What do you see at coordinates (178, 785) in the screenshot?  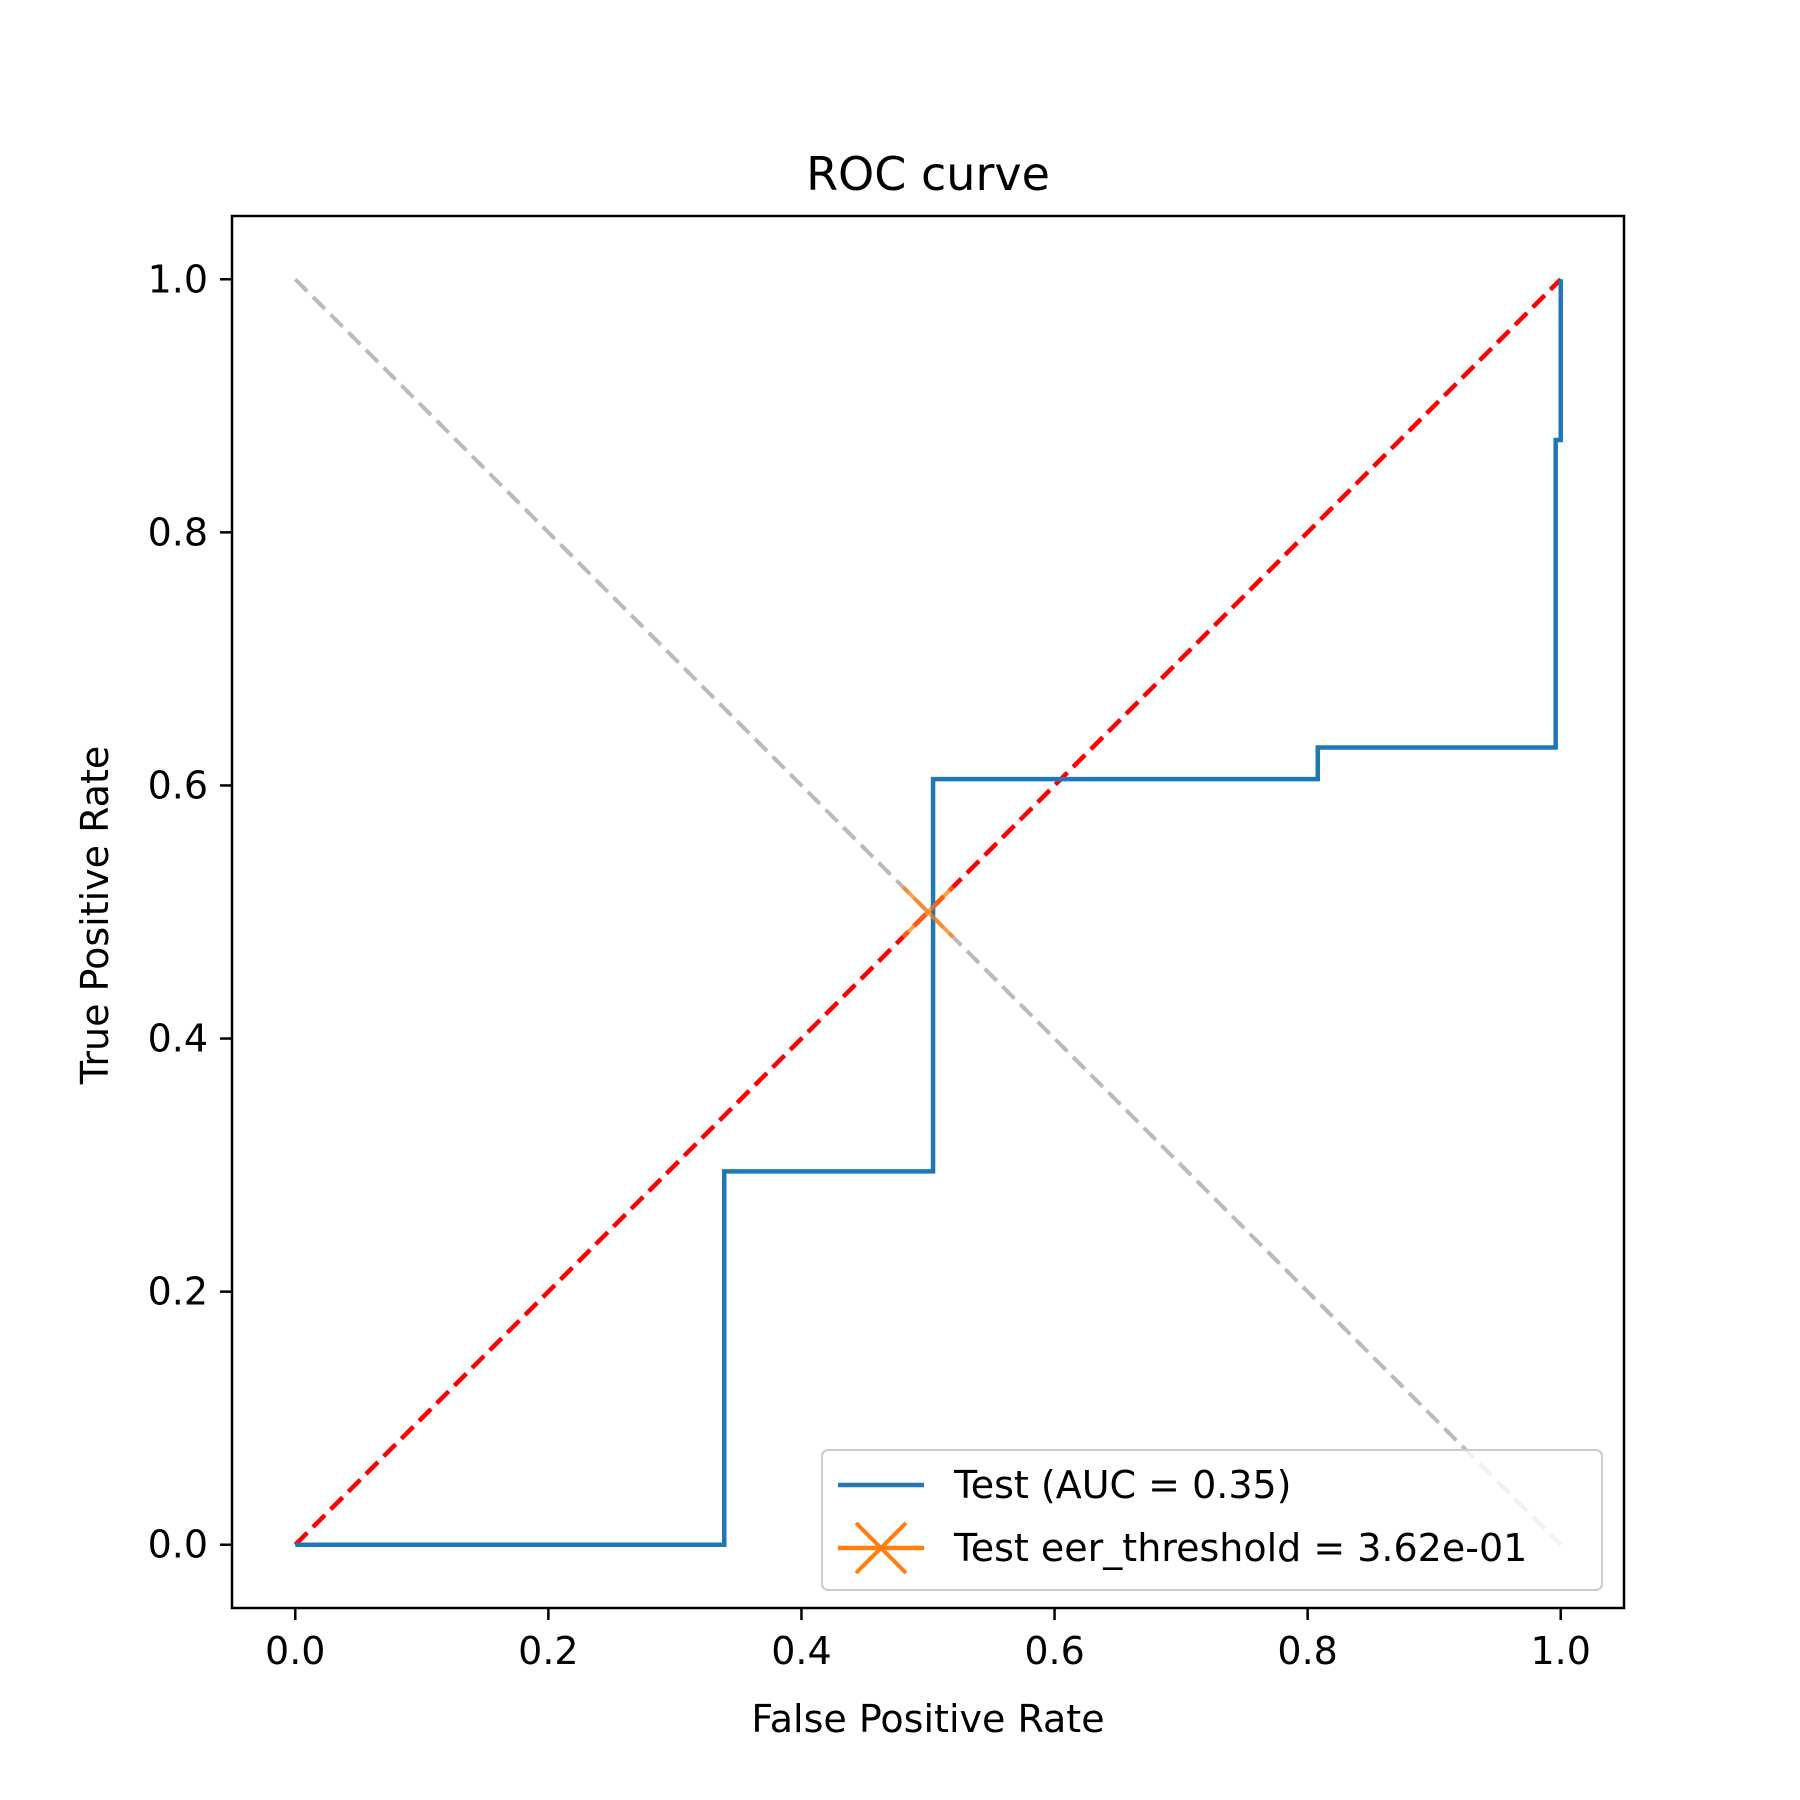 I see `y-tick-label: 0.6` at bounding box center [178, 785].